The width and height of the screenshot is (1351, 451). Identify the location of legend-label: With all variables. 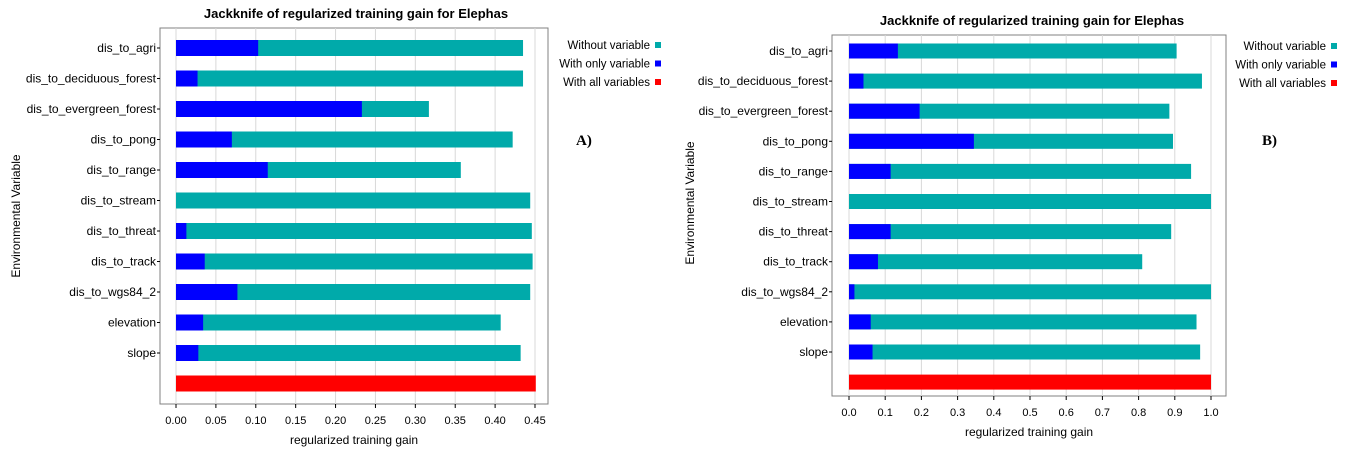
(1282, 84).